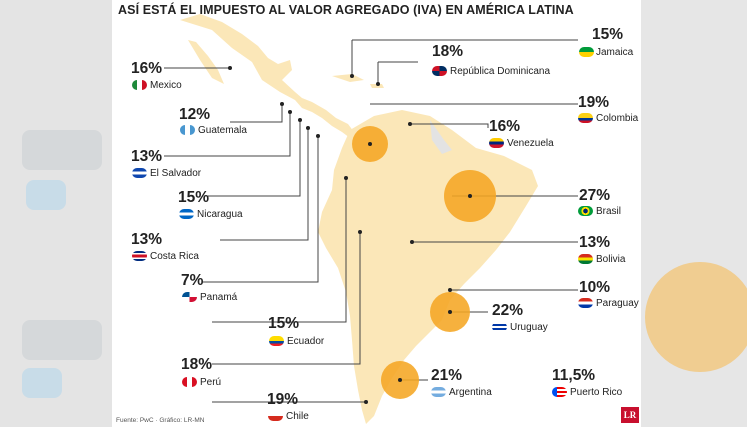 This screenshot has width=747, height=427. I want to click on hispaniola-island, so click(377, 86).